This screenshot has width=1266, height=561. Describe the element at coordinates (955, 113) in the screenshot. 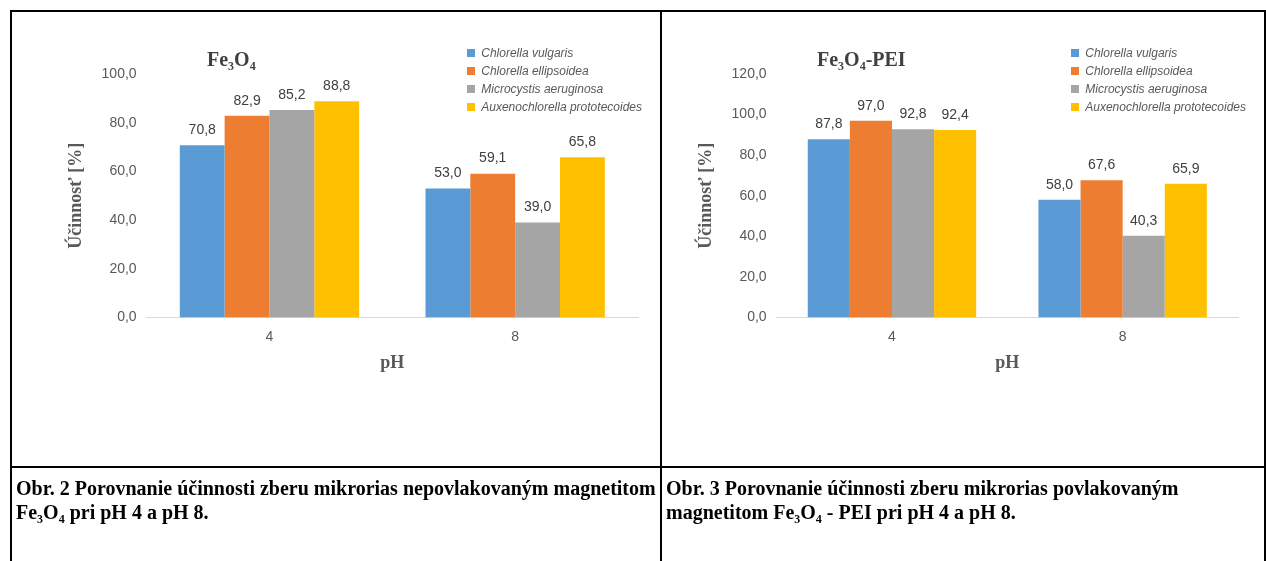

I see `data-label: 92,4` at that location.